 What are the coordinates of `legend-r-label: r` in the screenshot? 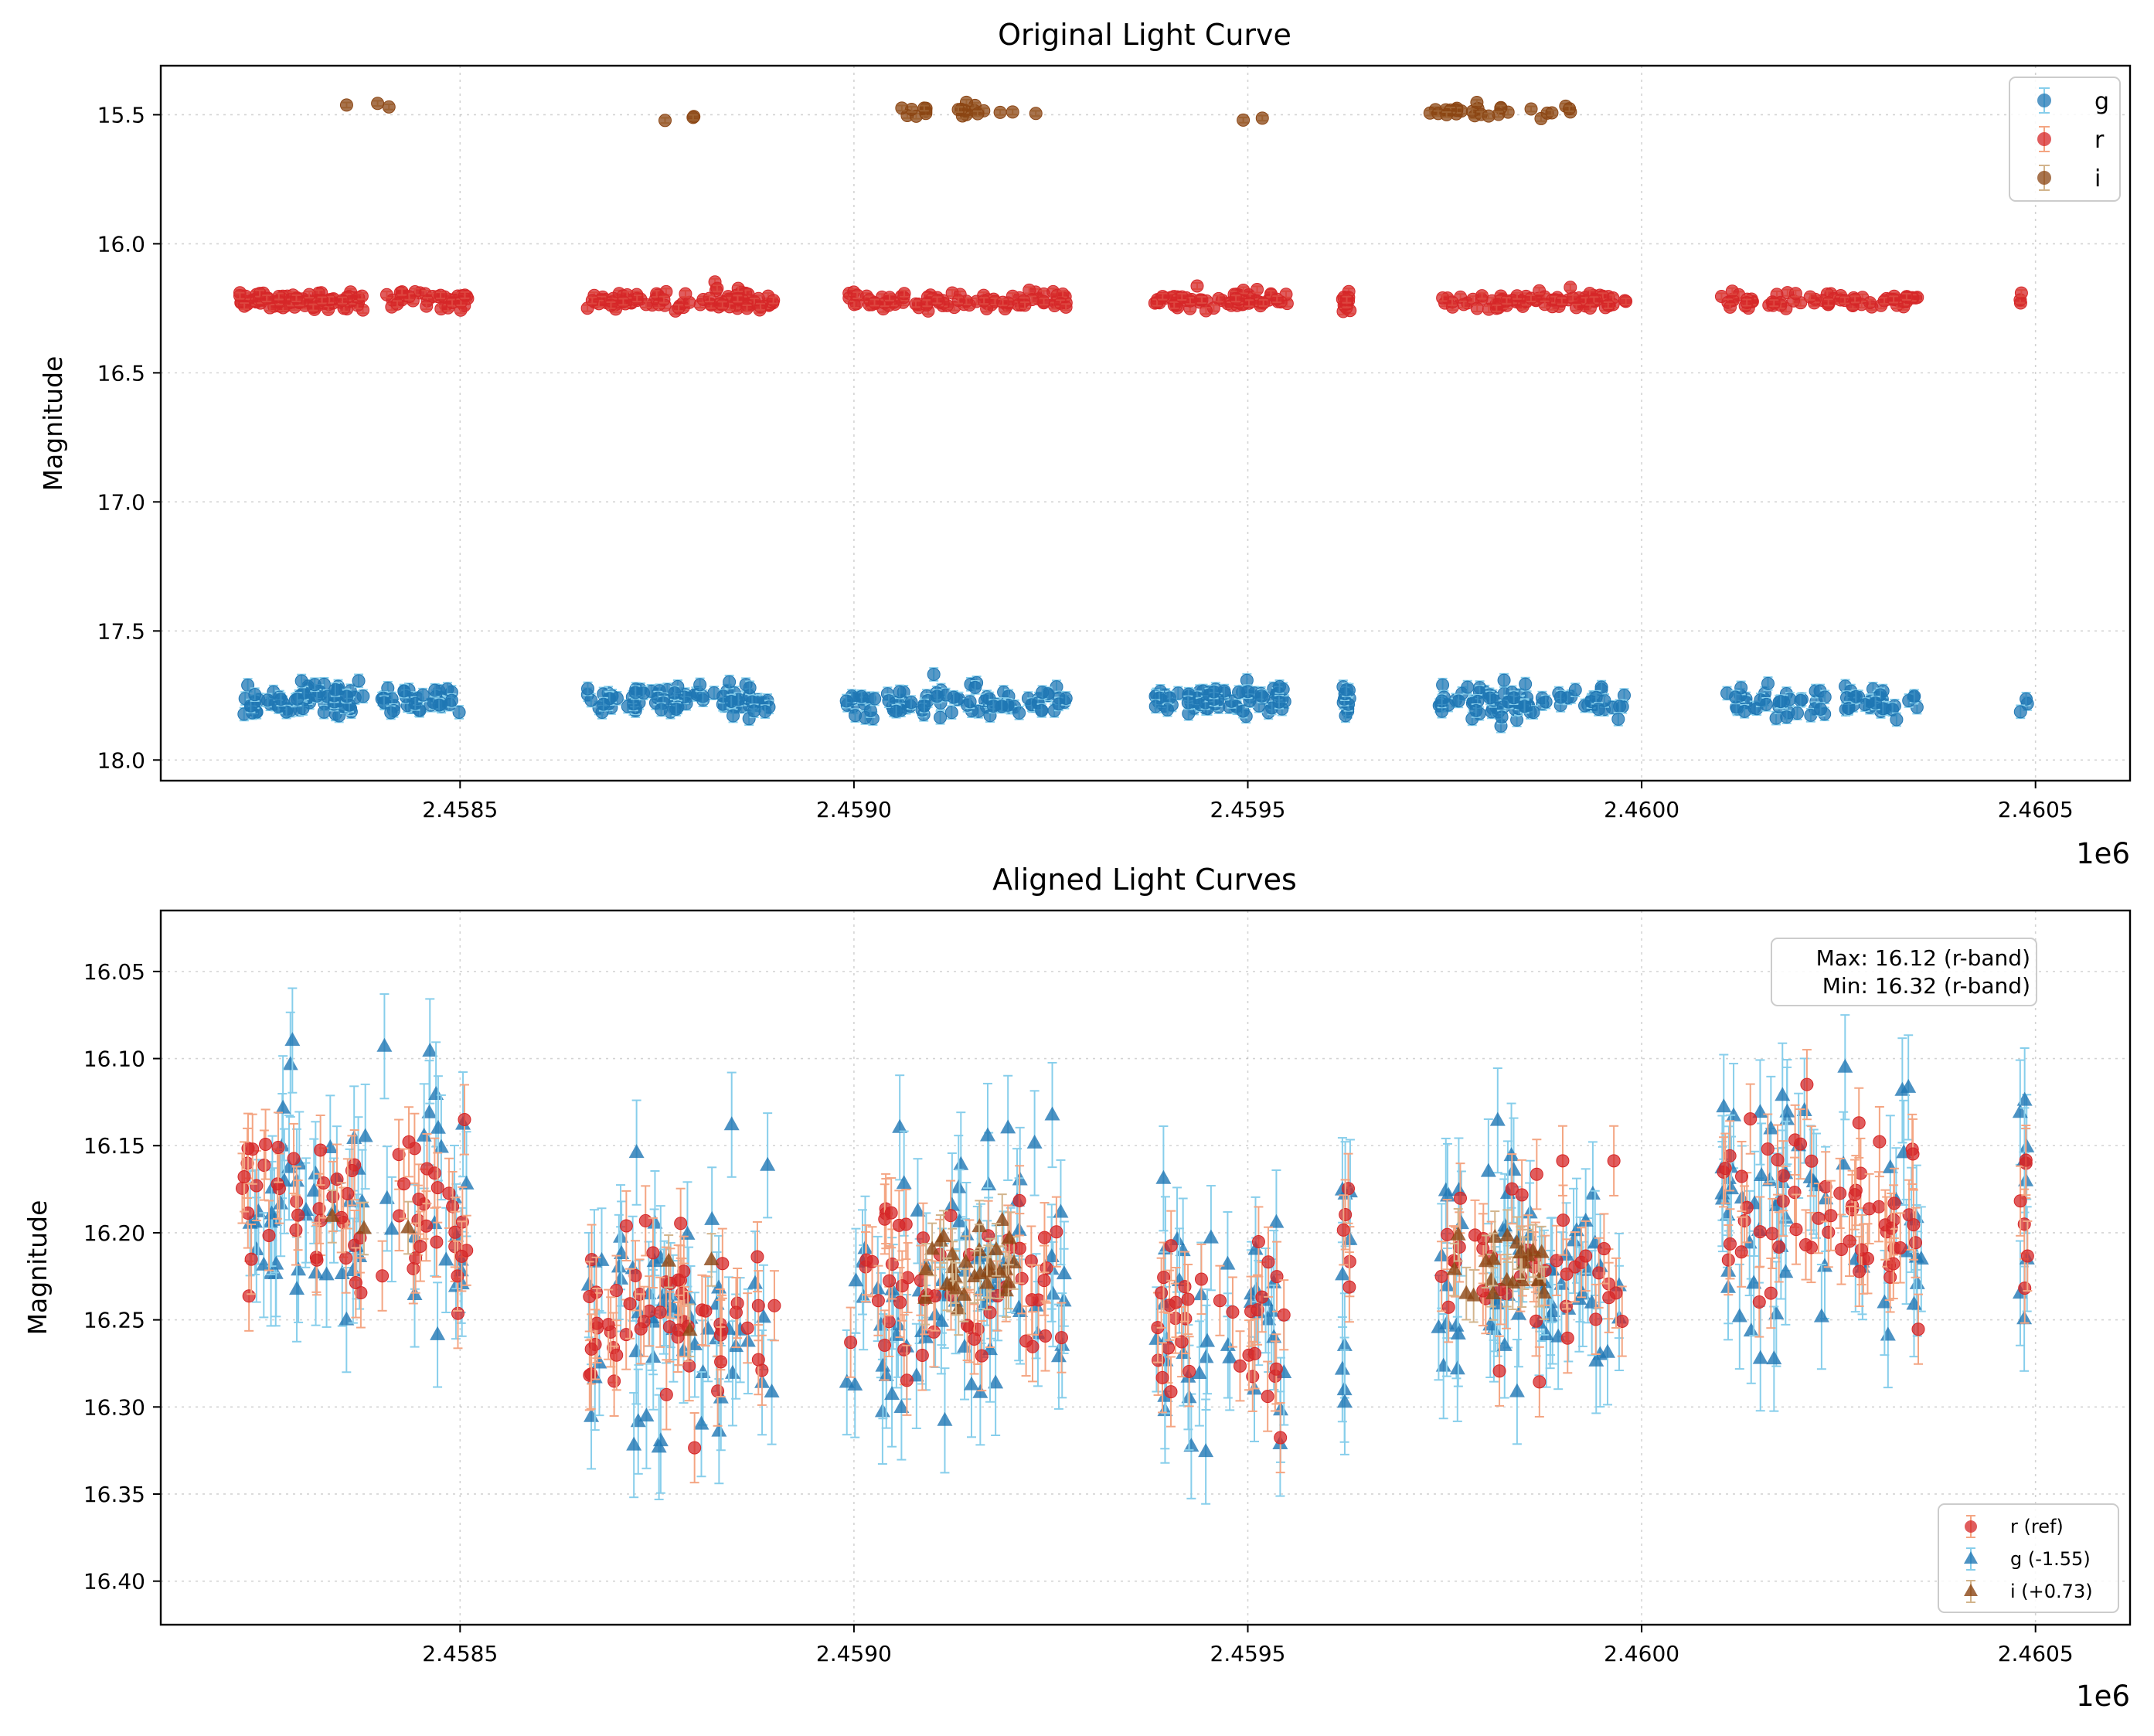 It's located at (2099, 141).